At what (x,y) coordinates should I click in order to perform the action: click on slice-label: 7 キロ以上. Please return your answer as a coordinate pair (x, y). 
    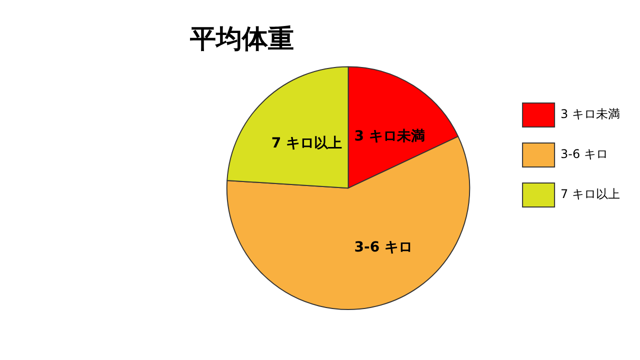
    Looking at the image, I should click on (306, 143).